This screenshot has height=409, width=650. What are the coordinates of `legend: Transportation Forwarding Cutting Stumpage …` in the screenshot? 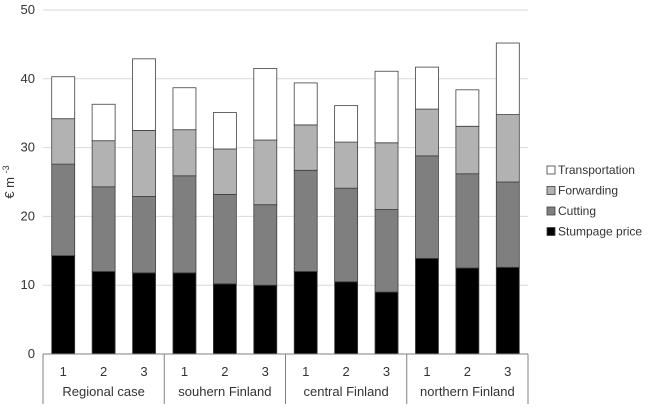 It's located at (594, 201).